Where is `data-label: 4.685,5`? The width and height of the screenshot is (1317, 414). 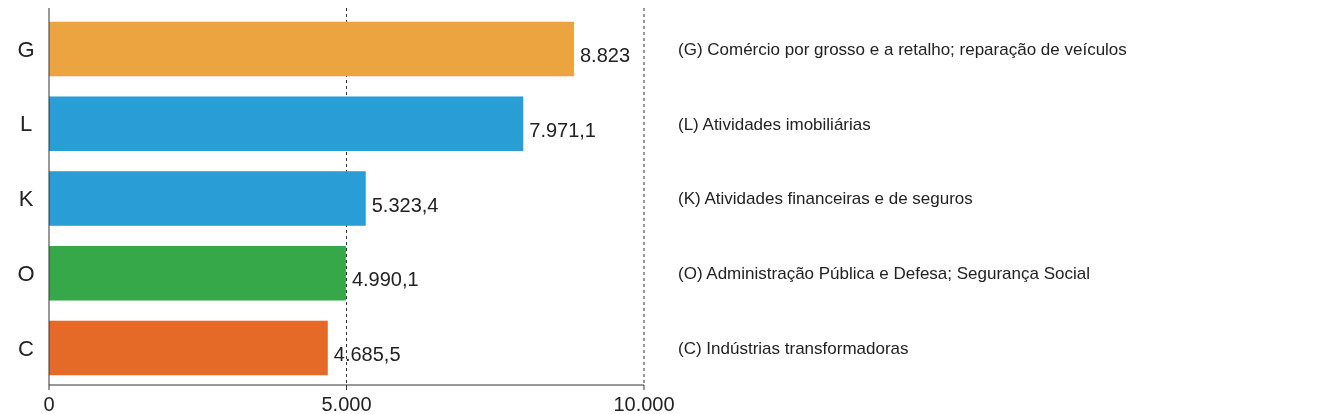 data-label: 4.685,5 is located at coordinates (367, 354).